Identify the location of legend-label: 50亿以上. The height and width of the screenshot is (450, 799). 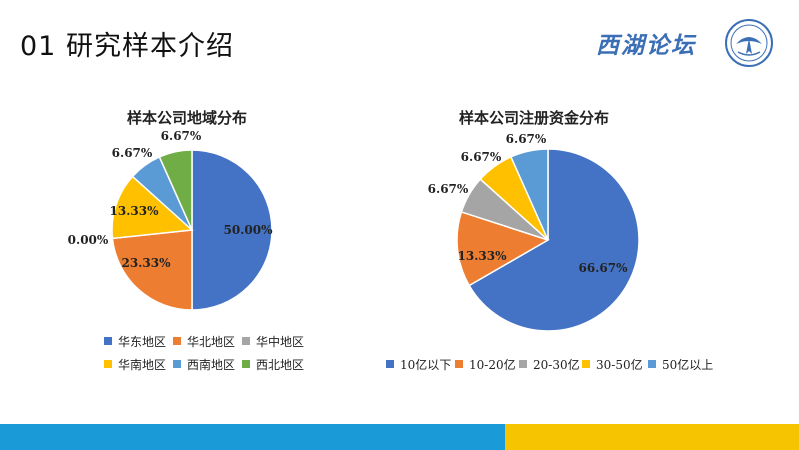
(688, 365).